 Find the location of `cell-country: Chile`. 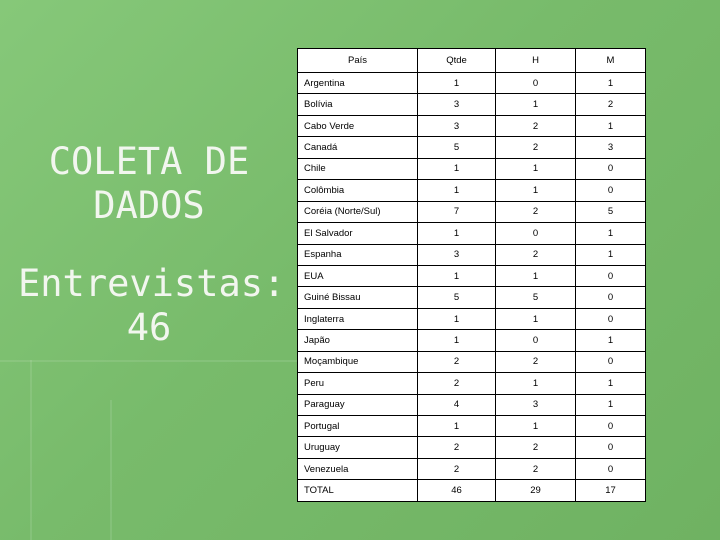

cell-country: Chile is located at coordinates (357, 169).